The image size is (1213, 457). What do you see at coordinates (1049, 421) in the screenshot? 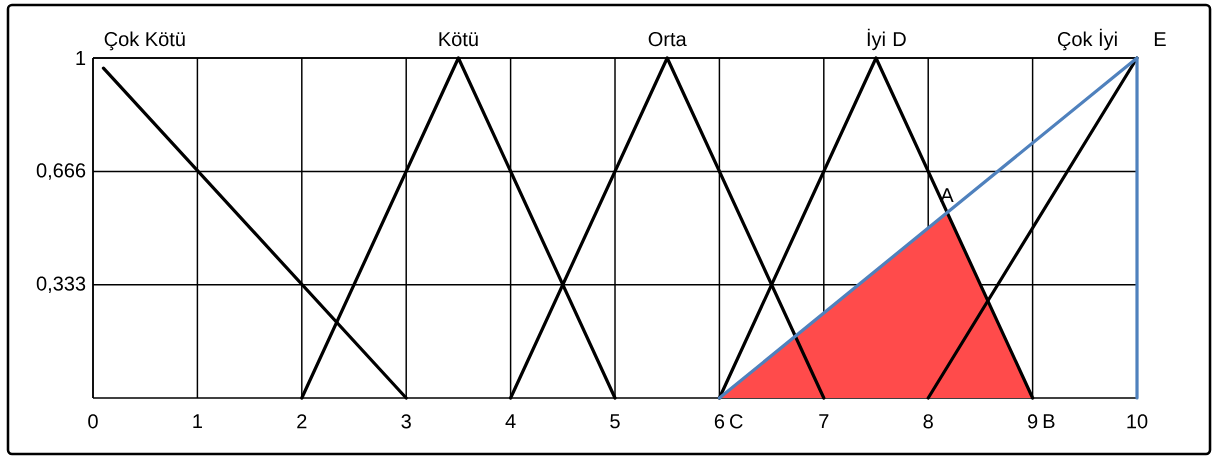
I see `annotation: B` at bounding box center [1049, 421].